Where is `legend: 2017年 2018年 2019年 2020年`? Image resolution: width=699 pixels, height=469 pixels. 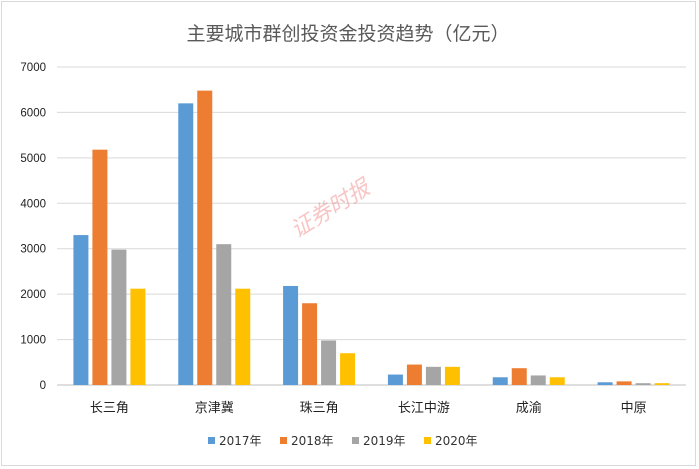
legend: 2017年 2018年 2019年 2020年 is located at coordinates (343, 441).